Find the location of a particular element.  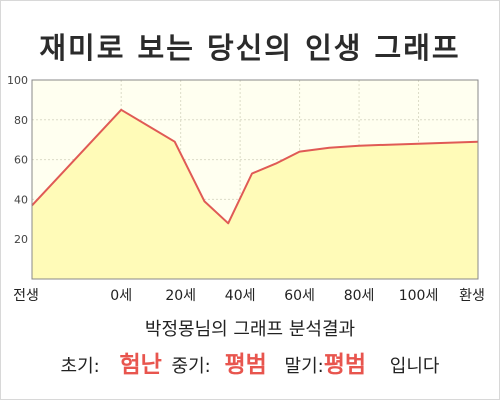

y-tick-label: 100 is located at coordinates (17, 80).